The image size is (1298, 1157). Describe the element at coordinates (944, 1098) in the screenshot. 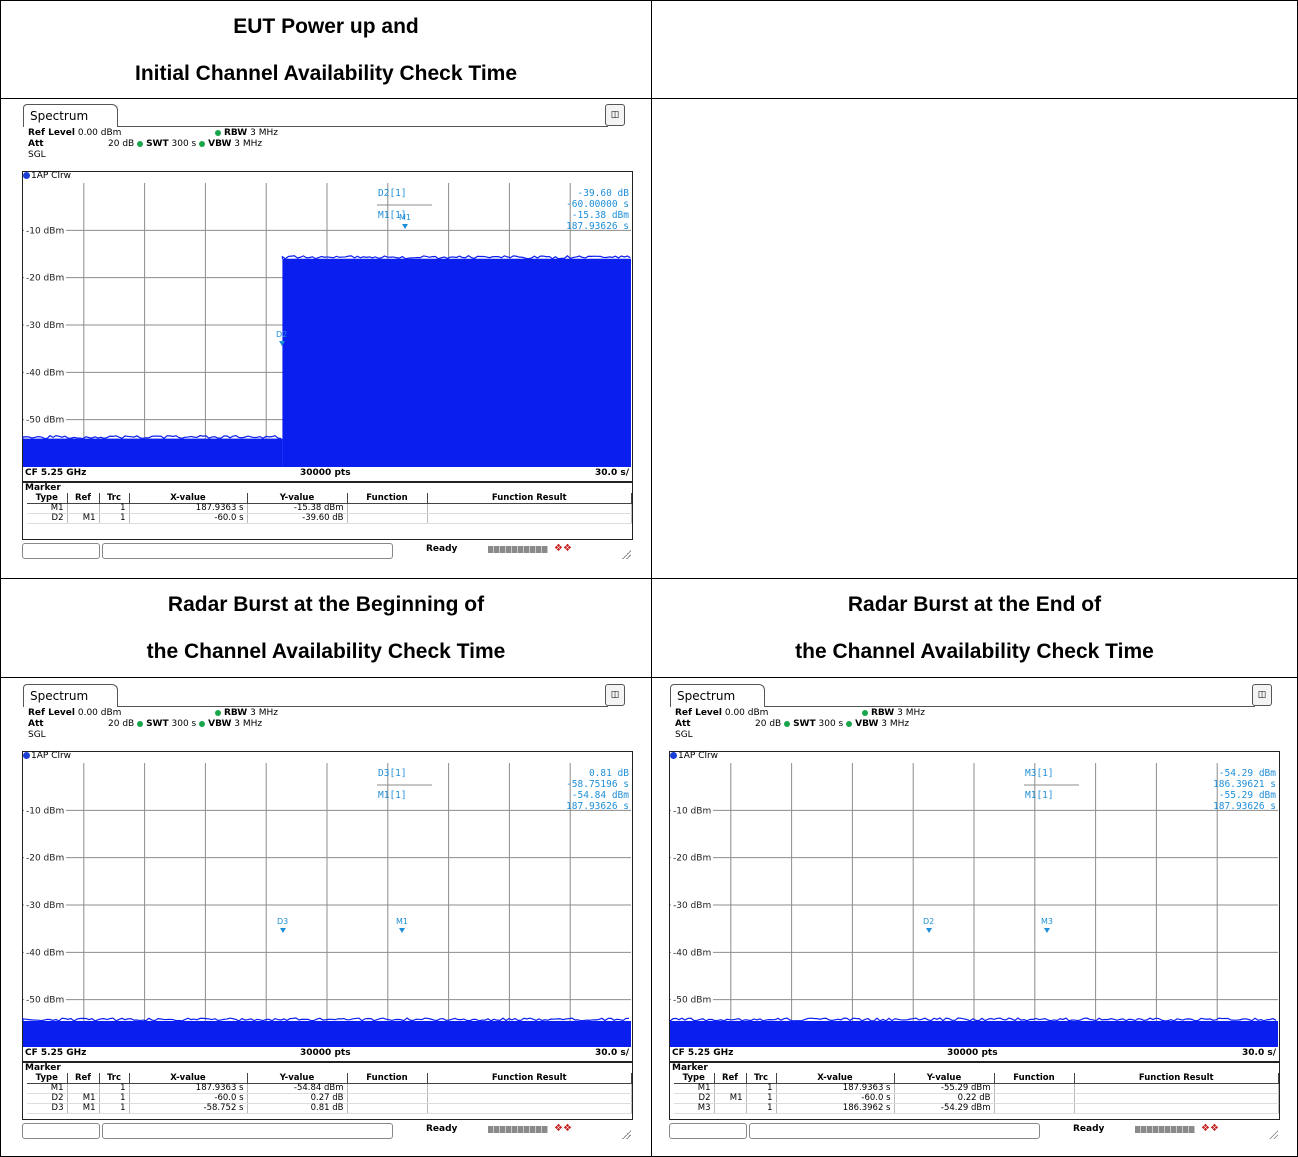

I see `table-cell: 0.22 dB` at that location.